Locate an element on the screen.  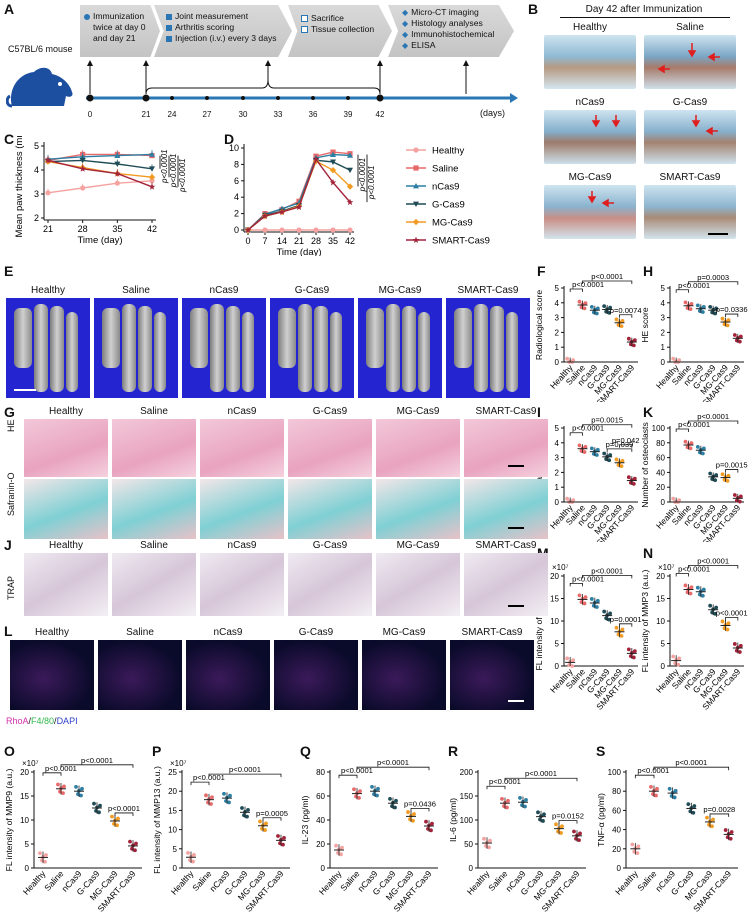
scale-bar-j is located at coordinates (516, 606).